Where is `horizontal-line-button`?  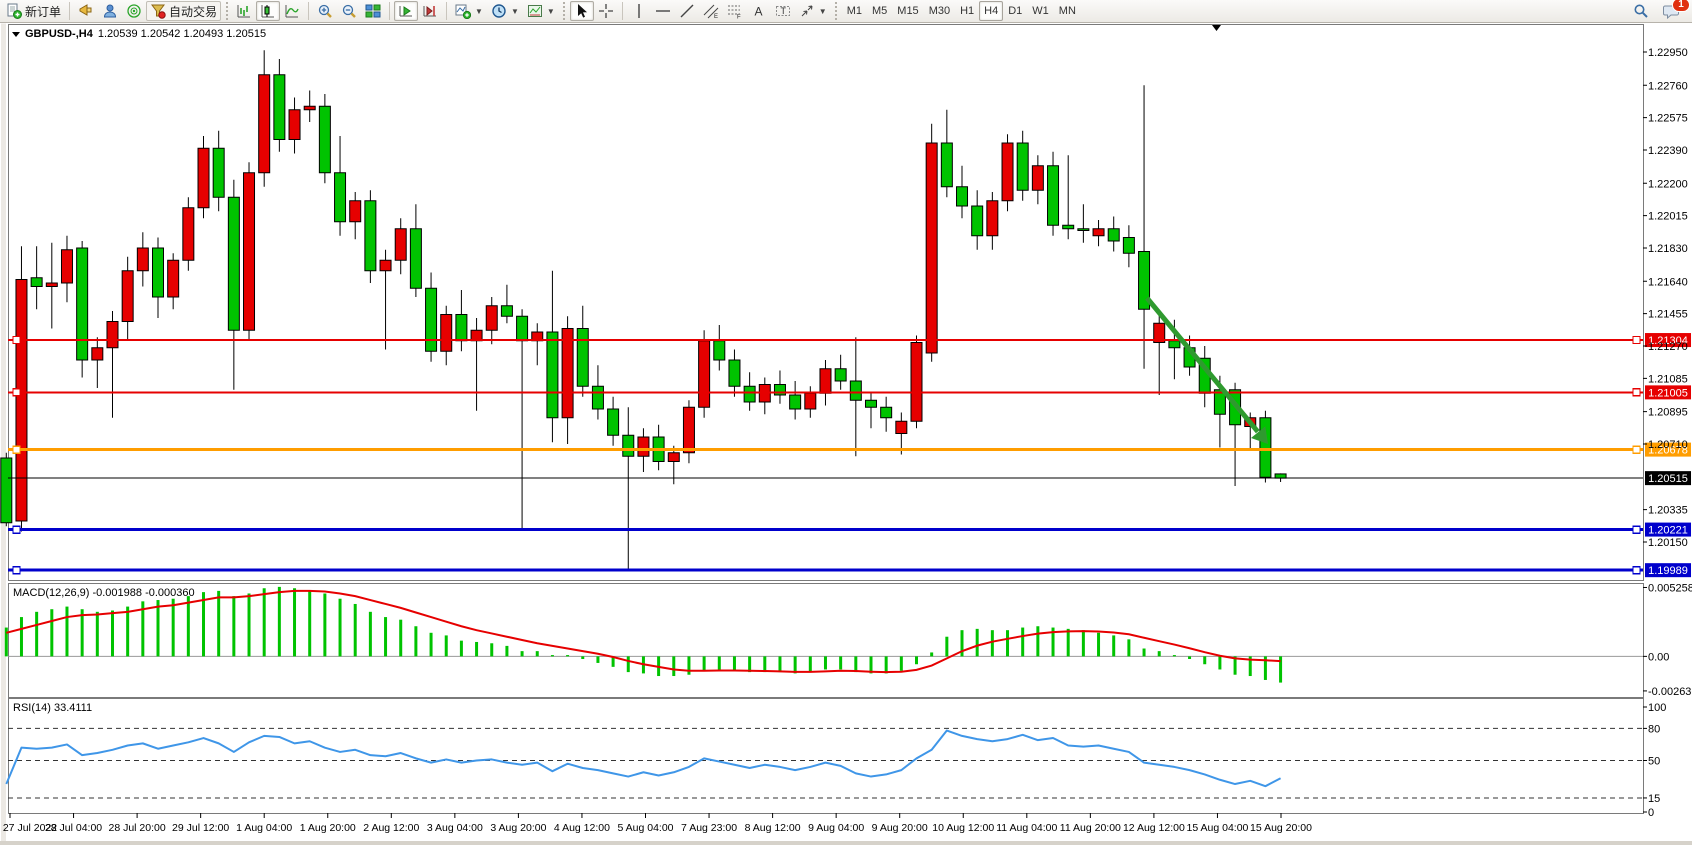
horizontal-line-button is located at coordinates (663, 11).